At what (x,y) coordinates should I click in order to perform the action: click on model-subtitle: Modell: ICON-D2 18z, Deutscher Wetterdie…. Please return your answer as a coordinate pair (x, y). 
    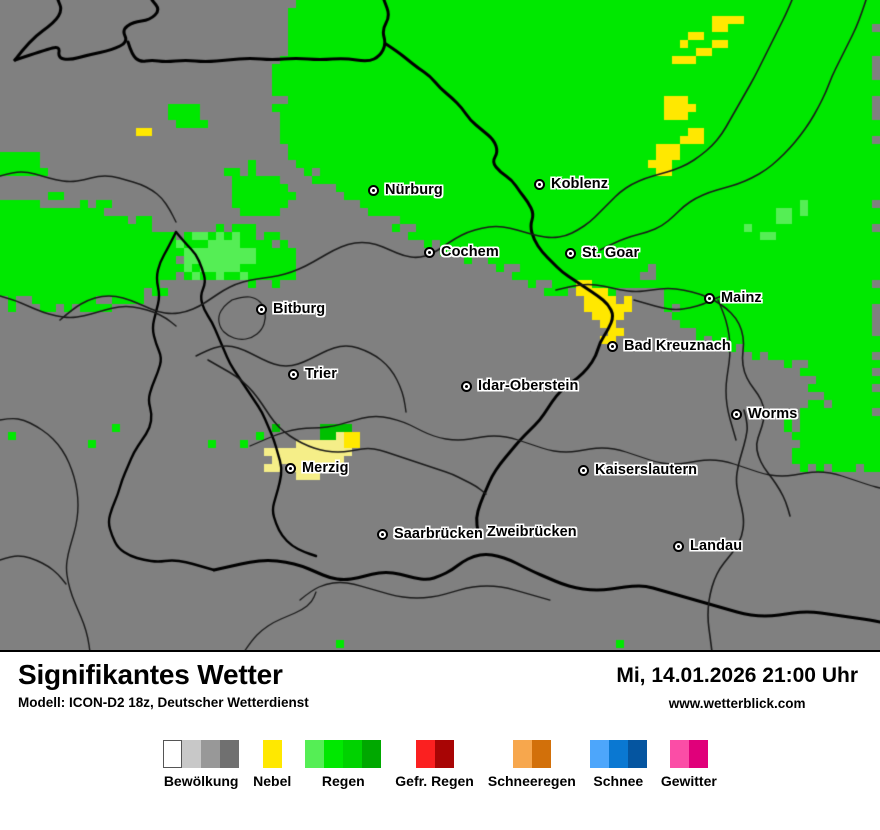
    Looking at the image, I should click on (163, 703).